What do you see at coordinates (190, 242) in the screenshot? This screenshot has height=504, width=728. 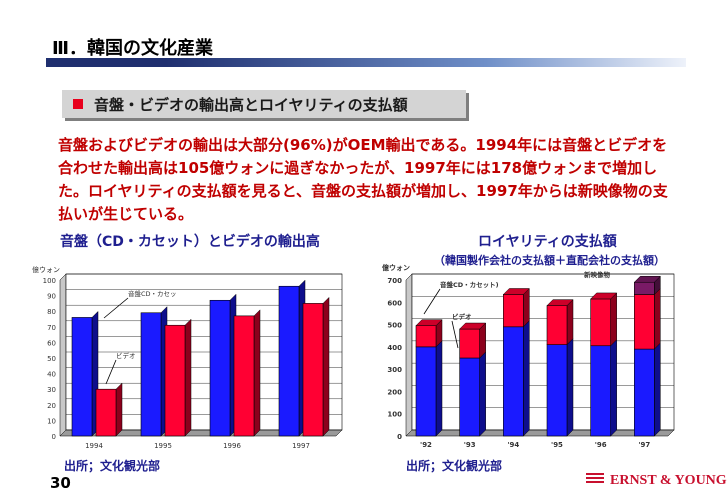 I see `left-chart-title: 音盤（CD・カセット）とビデオの輸出高` at bounding box center [190, 242].